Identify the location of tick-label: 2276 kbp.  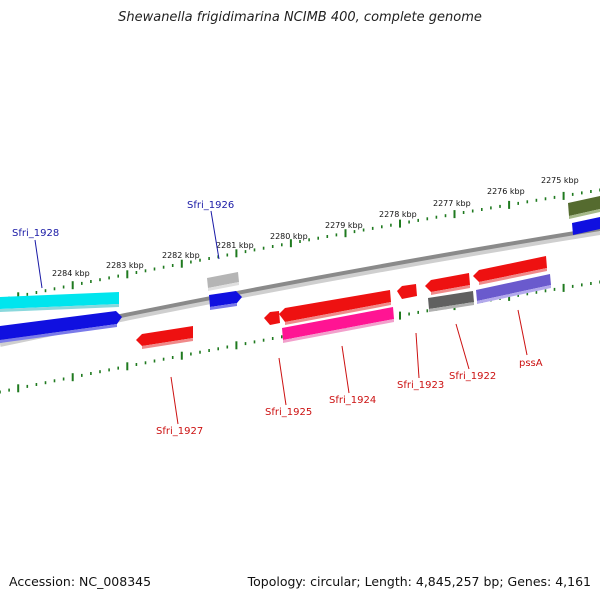
(506, 191).